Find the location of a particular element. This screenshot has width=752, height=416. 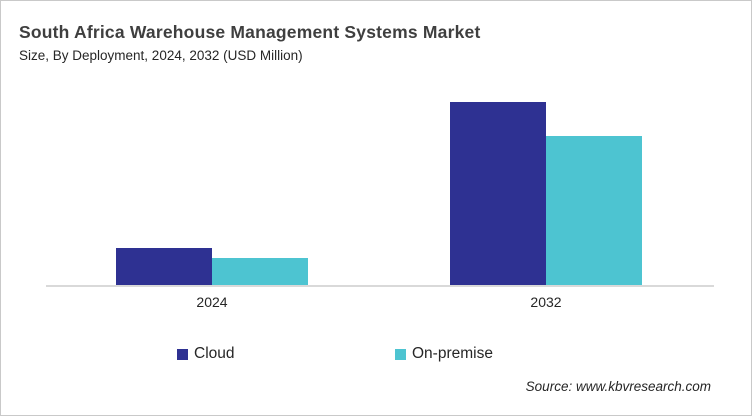

bar-on-premise-2024 is located at coordinates (260, 271).